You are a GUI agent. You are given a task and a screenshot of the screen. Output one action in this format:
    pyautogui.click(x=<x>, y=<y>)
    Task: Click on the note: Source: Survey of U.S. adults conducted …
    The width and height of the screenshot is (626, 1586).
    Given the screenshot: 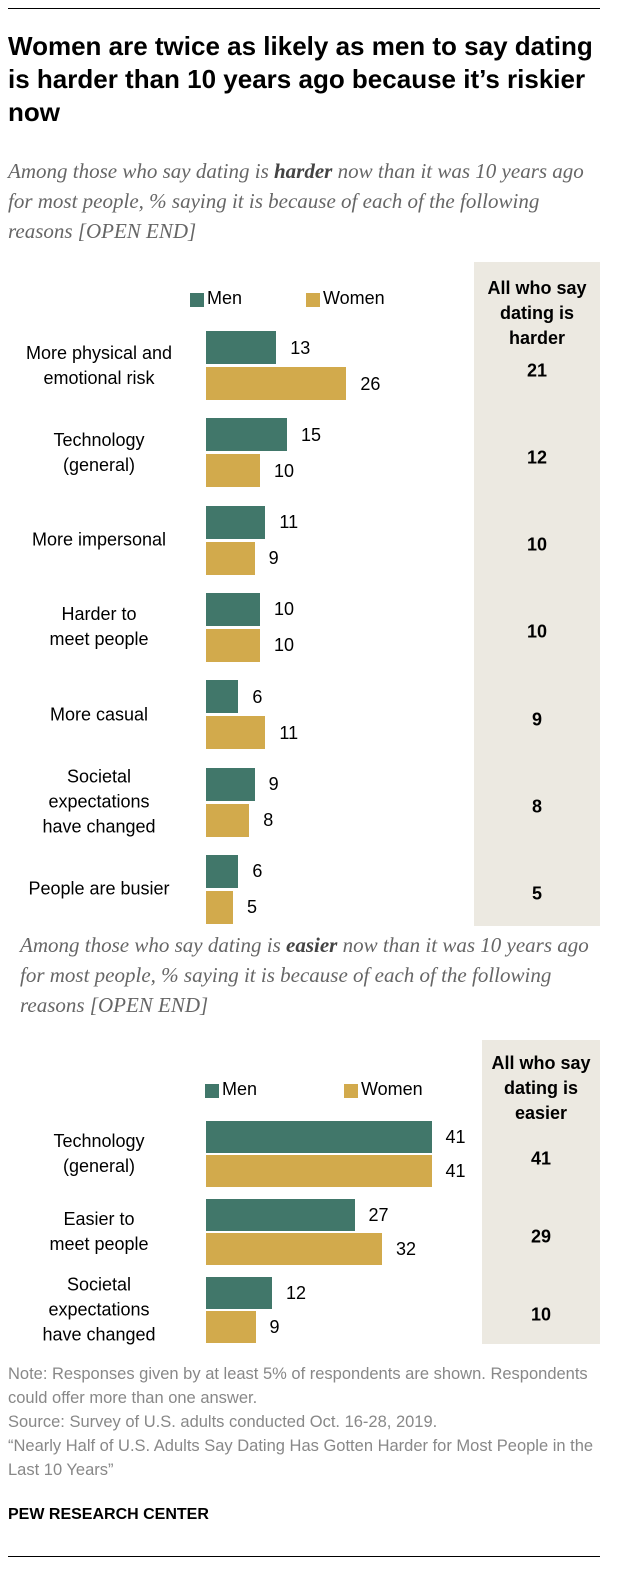 What is the action you would take?
    pyautogui.click(x=223, y=1422)
    